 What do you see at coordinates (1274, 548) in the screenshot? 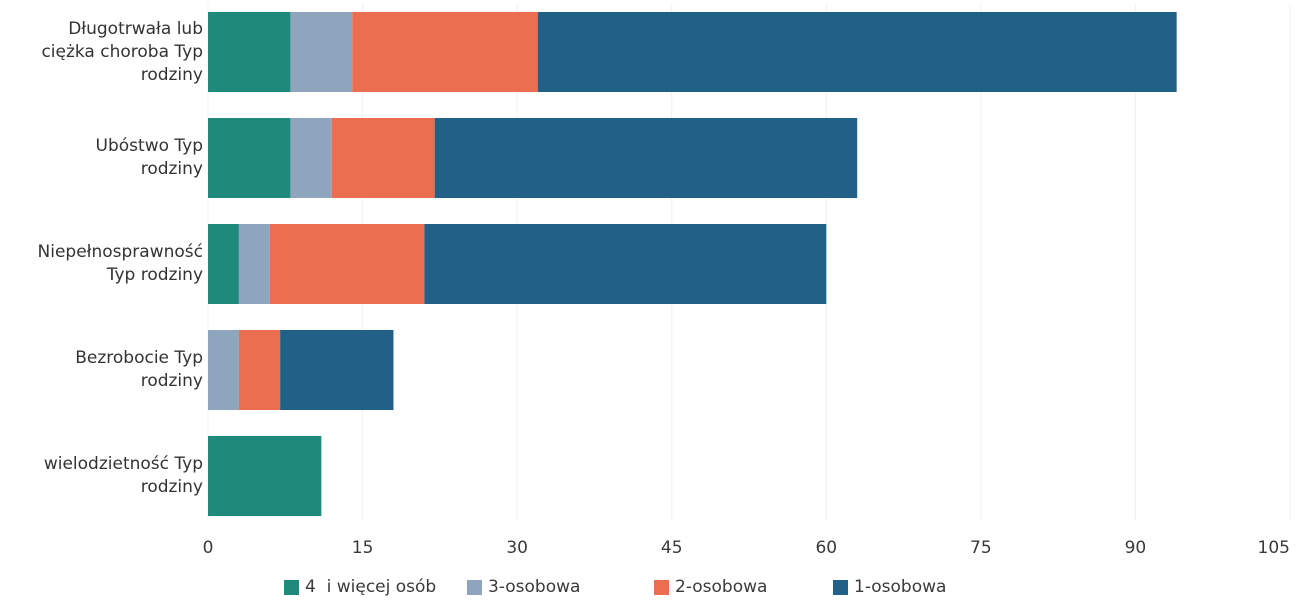
I see `x-tick-label: 105` at bounding box center [1274, 548].